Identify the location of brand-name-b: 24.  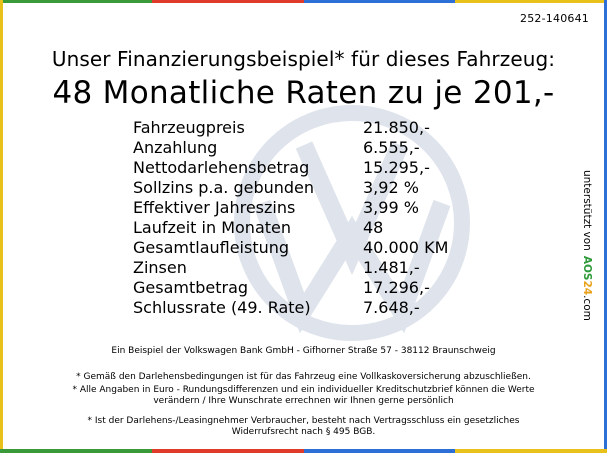
(587, 287).